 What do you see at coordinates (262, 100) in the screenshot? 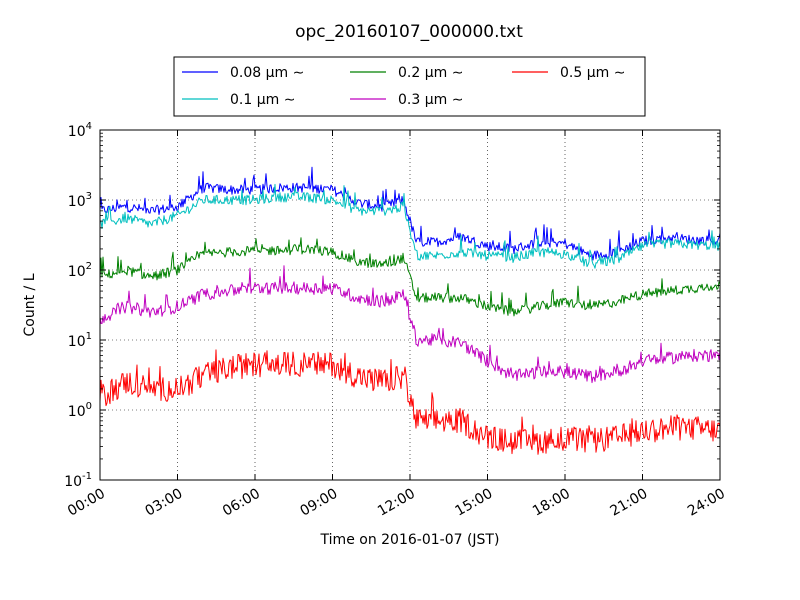
I see `legend-label: 0.1 μm ∼` at bounding box center [262, 100].